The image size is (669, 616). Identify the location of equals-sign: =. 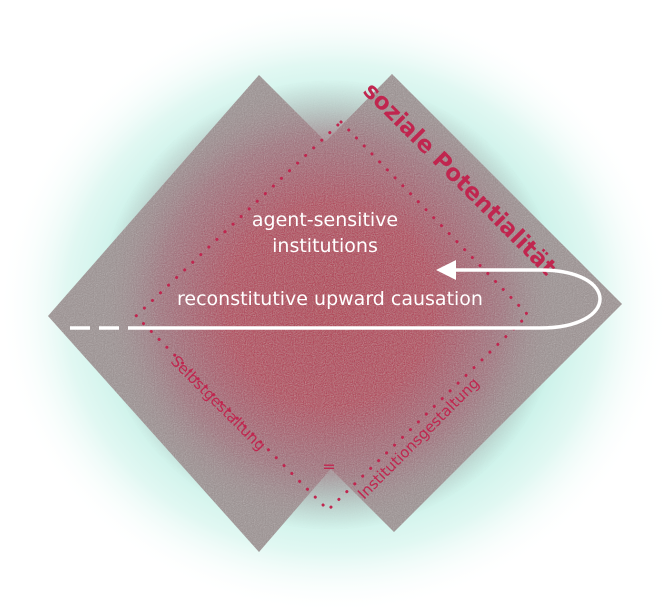
(328, 466).